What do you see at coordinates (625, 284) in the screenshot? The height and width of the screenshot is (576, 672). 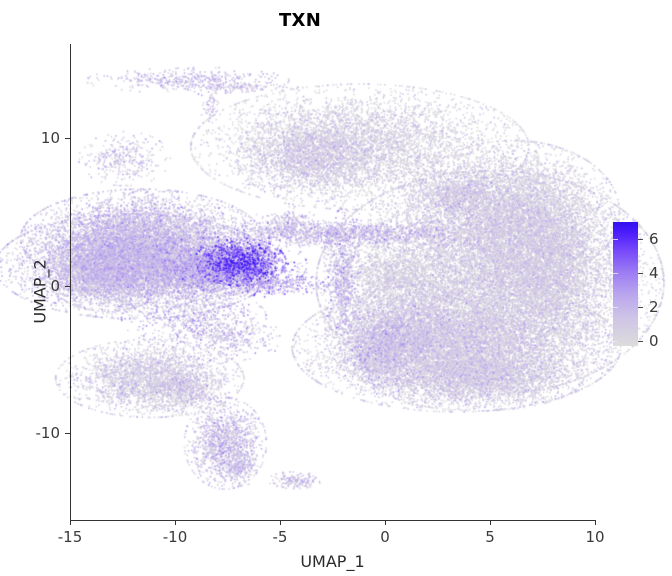 I see `colorbar-gradient` at bounding box center [625, 284].